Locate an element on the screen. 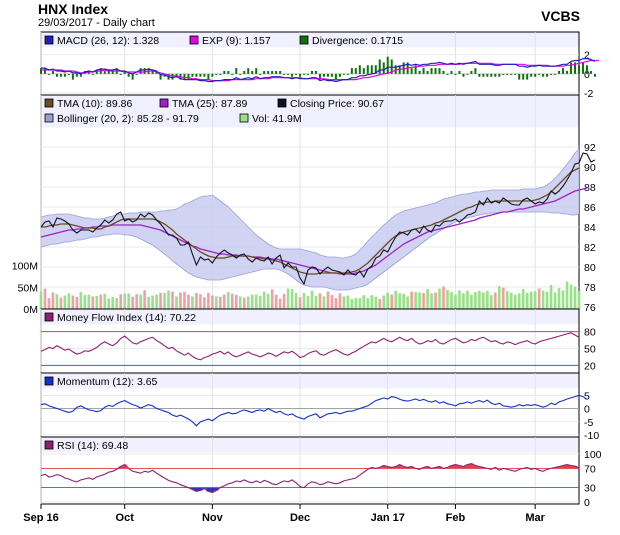  y-tick-label: -5 is located at coordinates (588, 423).